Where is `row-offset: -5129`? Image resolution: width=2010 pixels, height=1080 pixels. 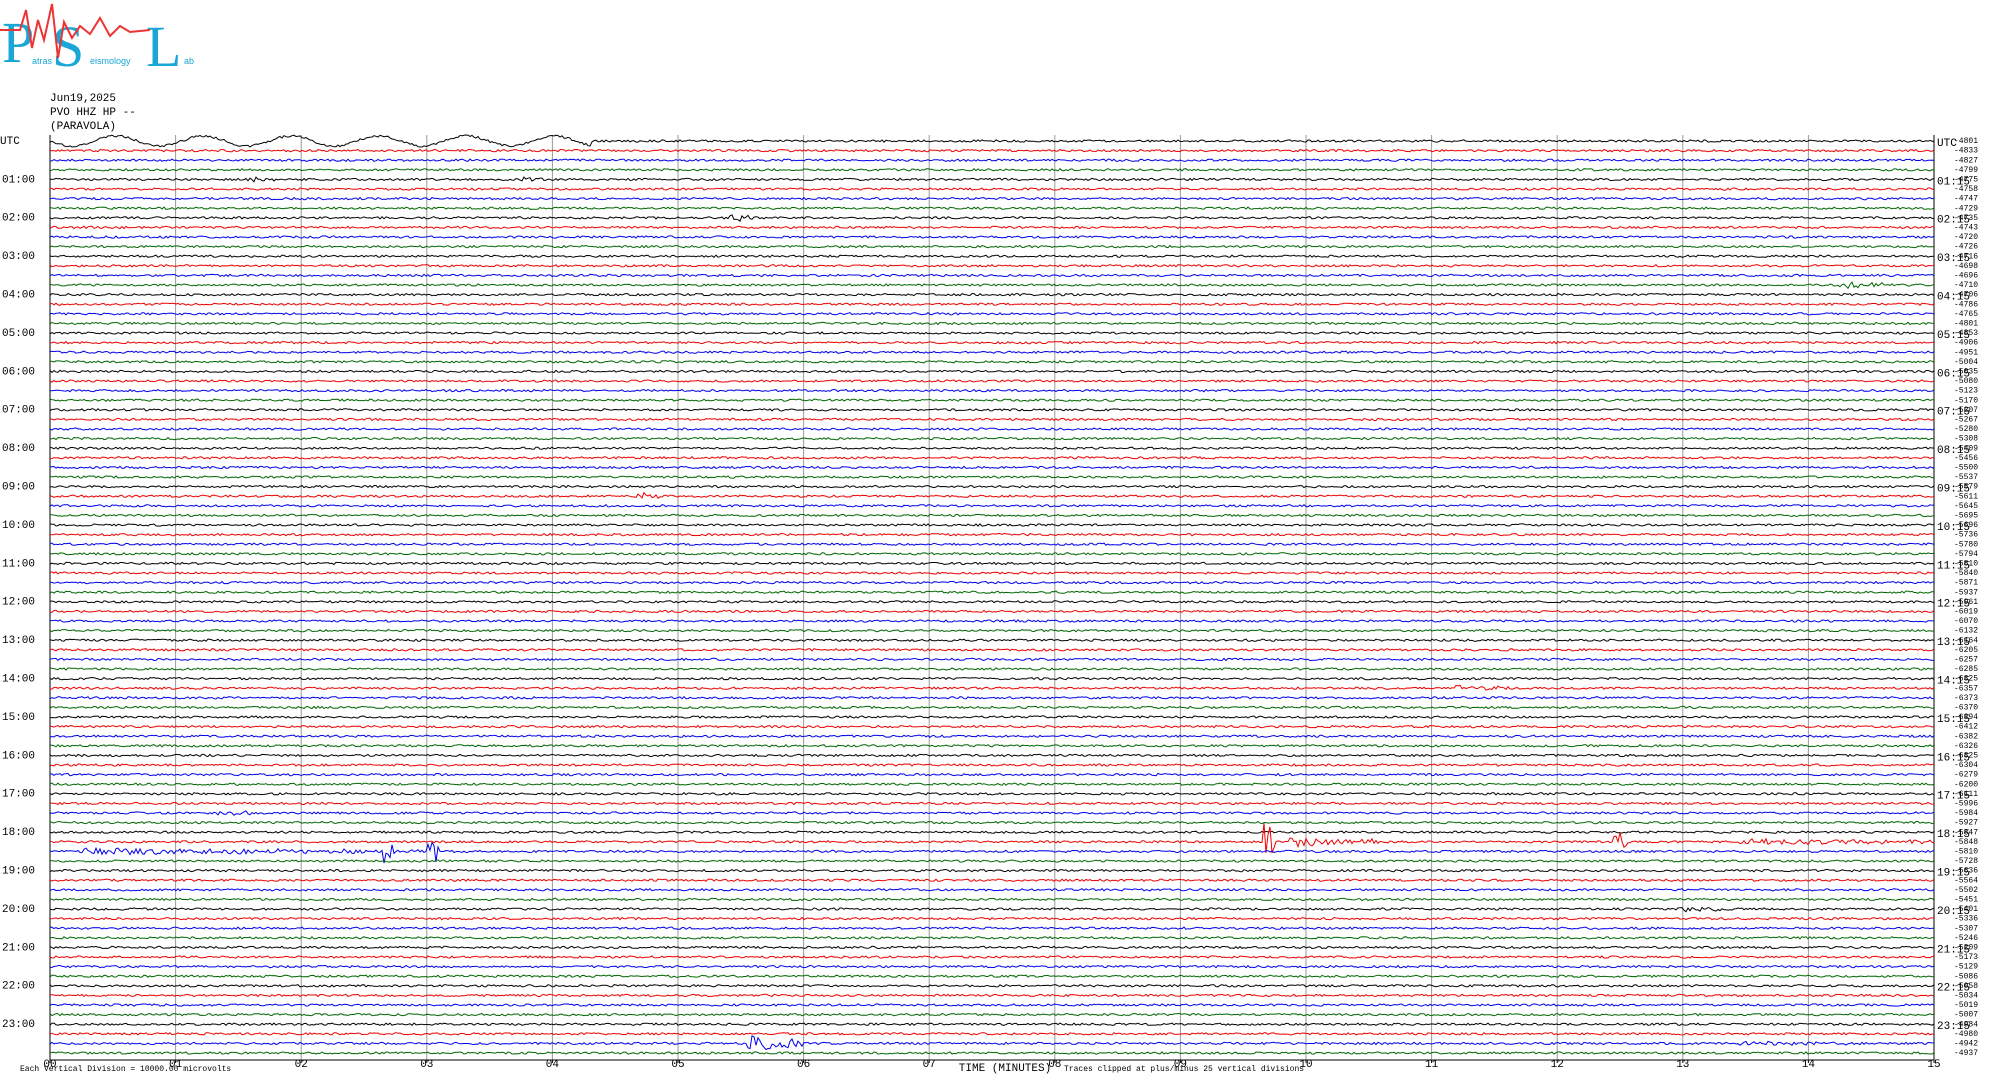 row-offset: -5129 is located at coordinates (1966, 967).